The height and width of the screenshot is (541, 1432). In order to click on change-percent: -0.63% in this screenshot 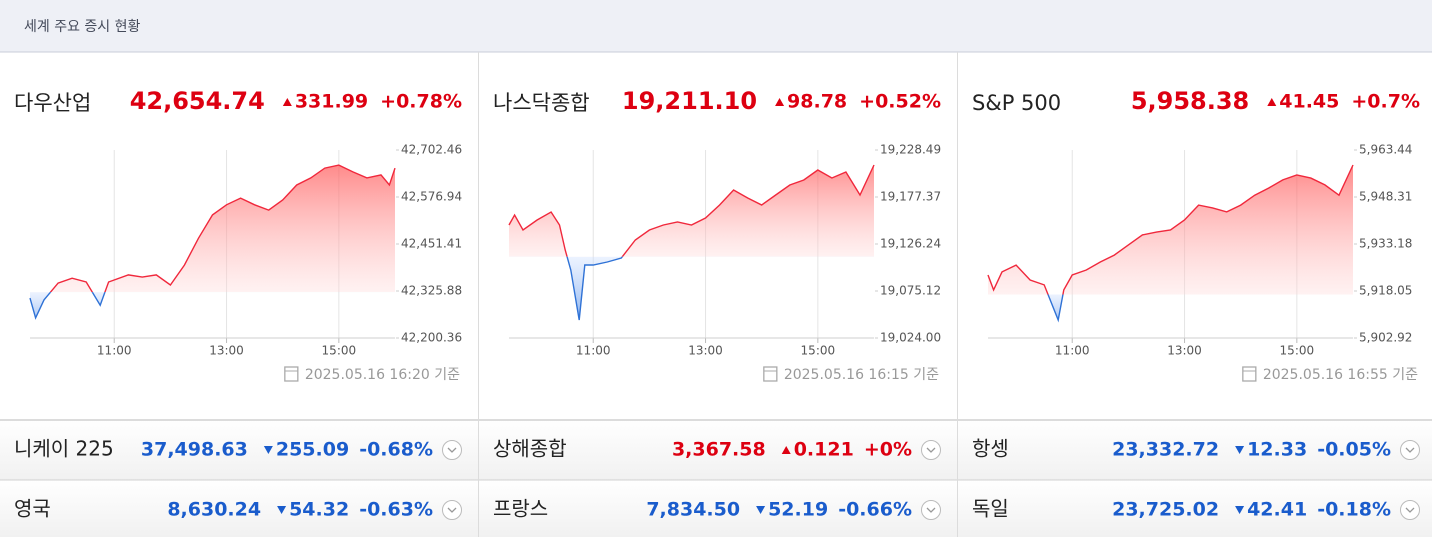, I will do `click(396, 510)`.